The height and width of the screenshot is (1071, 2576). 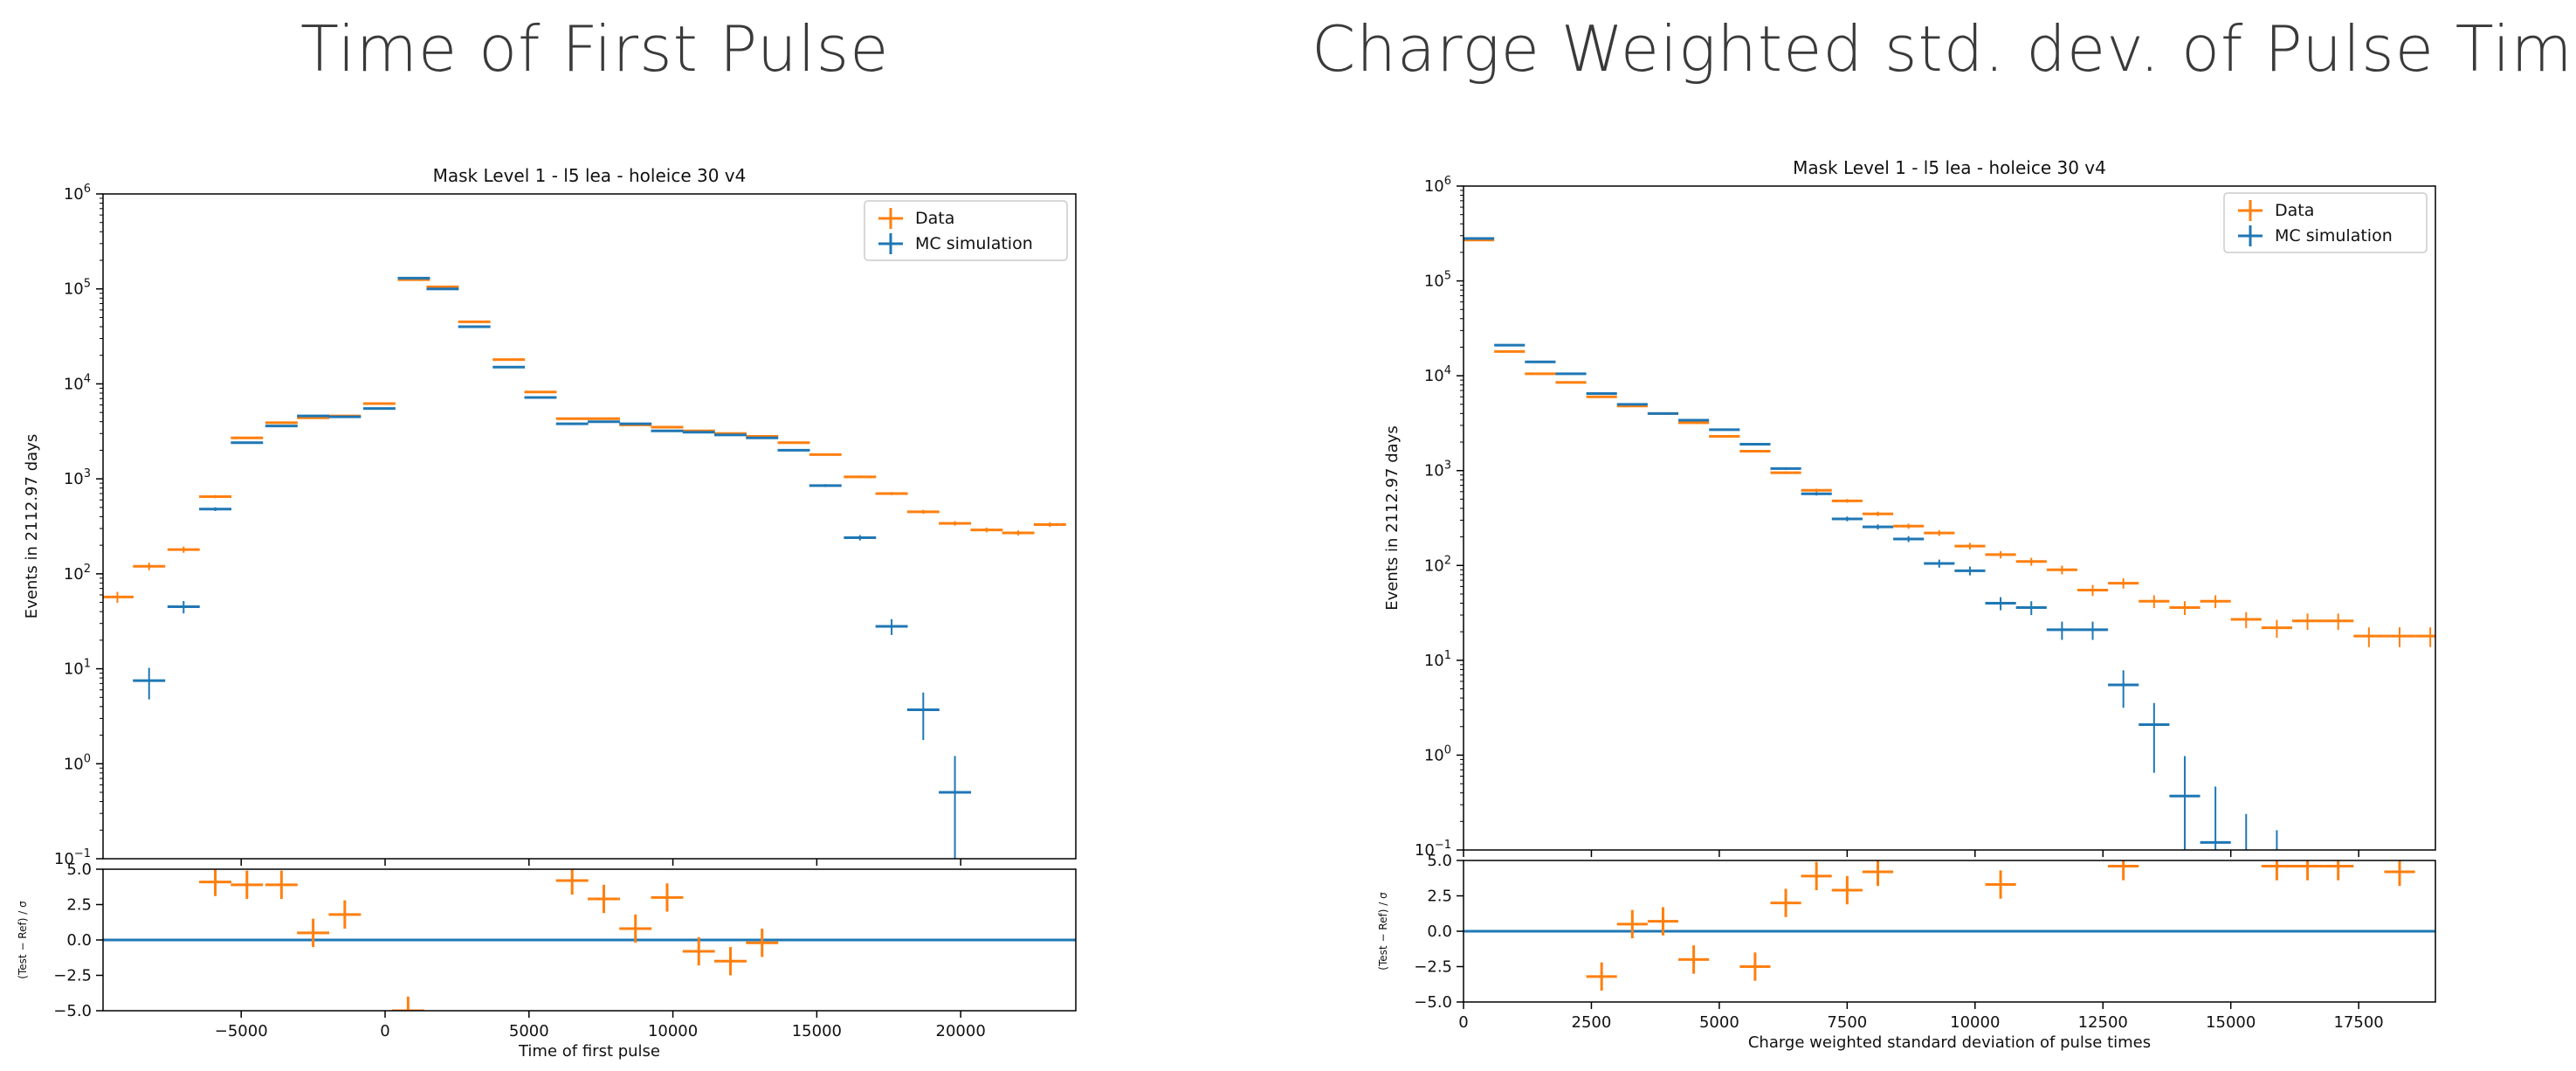 What do you see at coordinates (595, 49) in the screenshot?
I see `left-heading: Time of First Pulse` at bounding box center [595, 49].